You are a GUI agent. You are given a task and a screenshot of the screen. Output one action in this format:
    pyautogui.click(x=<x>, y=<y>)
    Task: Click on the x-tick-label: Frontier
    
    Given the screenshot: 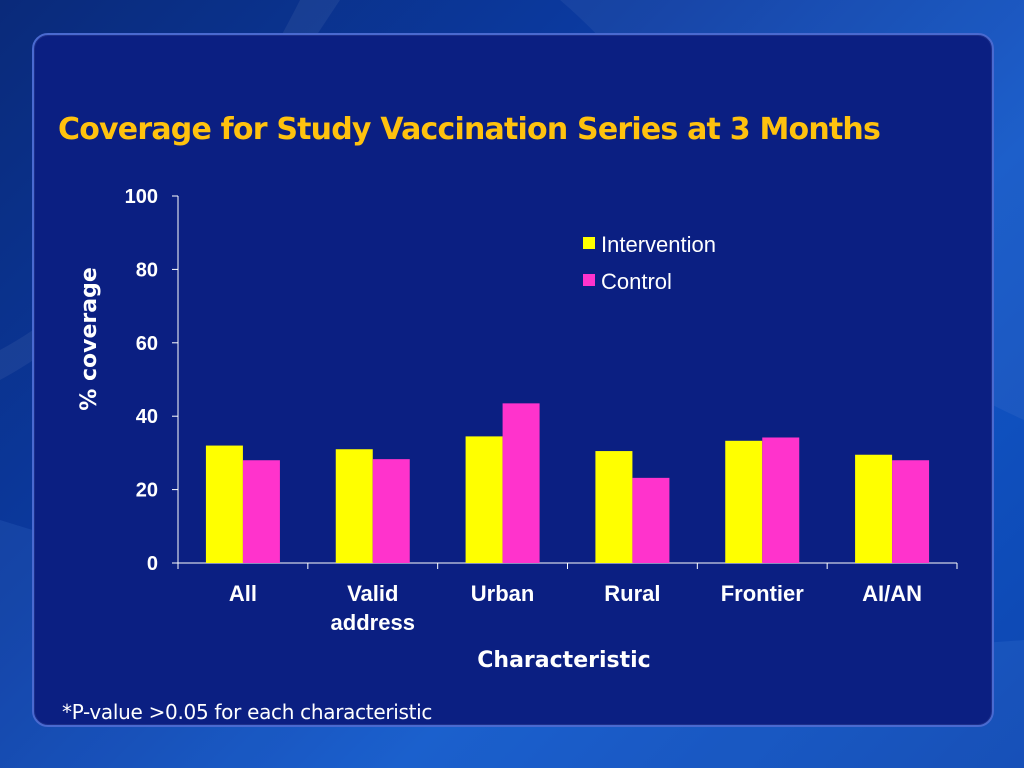 What is the action you would take?
    pyautogui.click(x=763, y=593)
    